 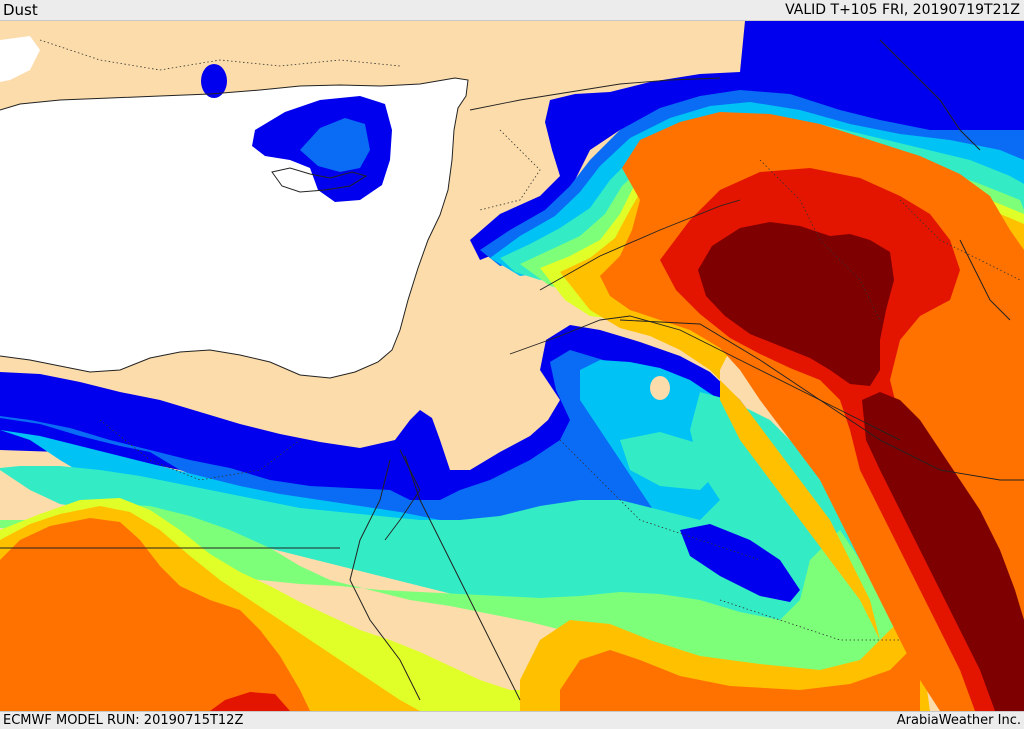 I want to click on dust-zone-very-low-caucasus, so click(x=778, y=36).